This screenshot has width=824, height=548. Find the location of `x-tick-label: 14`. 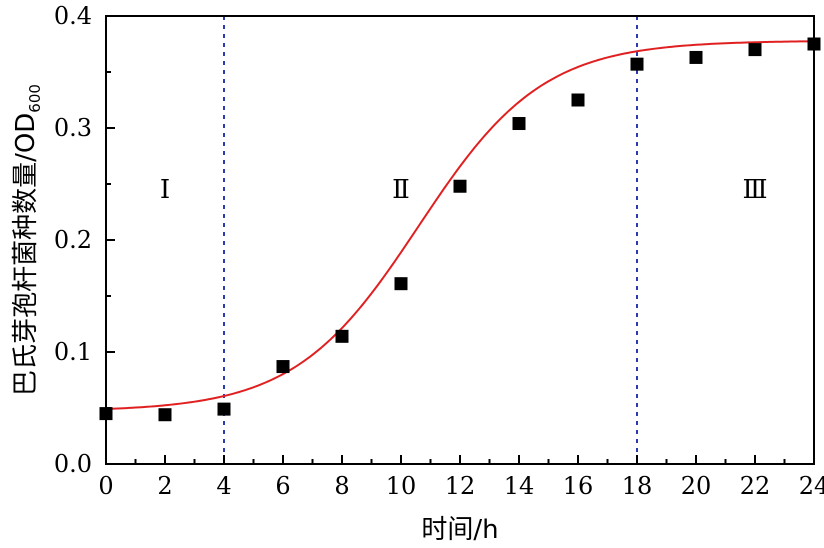

x-tick-label: 14 is located at coordinates (519, 486).